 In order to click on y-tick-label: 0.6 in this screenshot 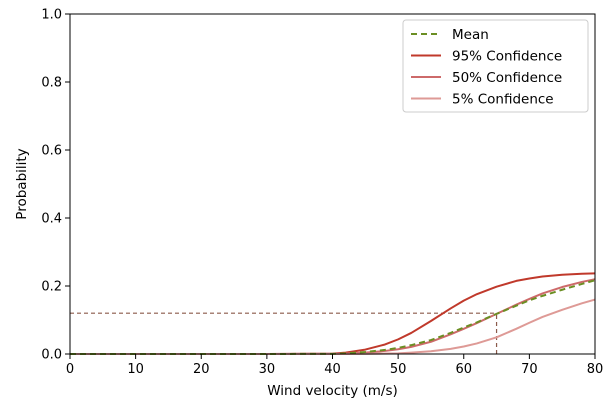, I will do `click(51, 151)`.